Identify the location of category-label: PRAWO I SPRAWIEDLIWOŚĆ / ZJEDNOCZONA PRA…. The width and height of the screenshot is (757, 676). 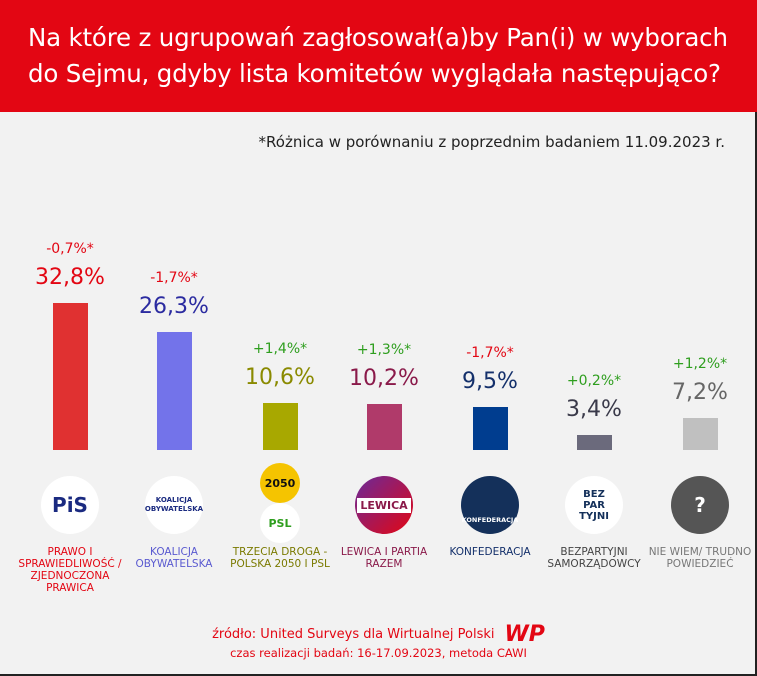
(70, 570).